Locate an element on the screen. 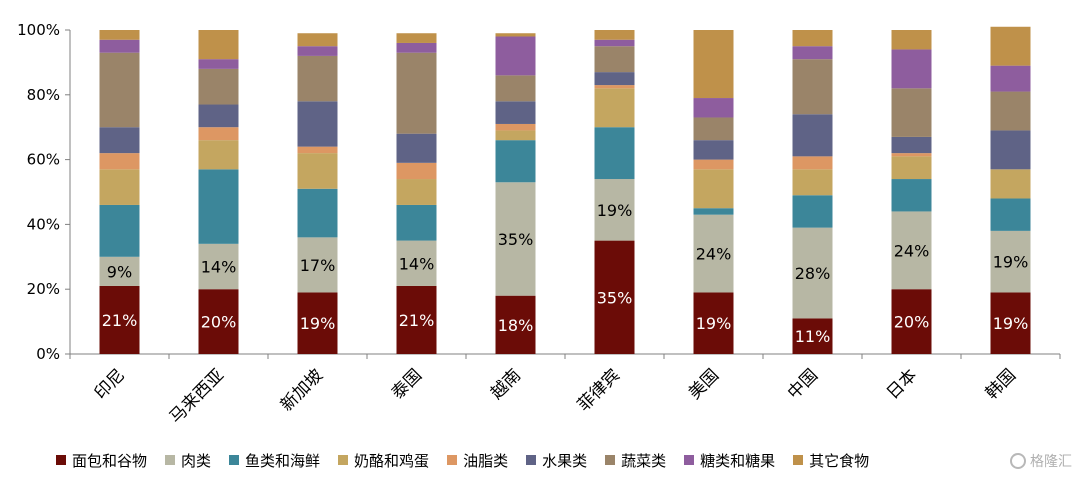  data-label: 21% is located at coordinates (417, 320).